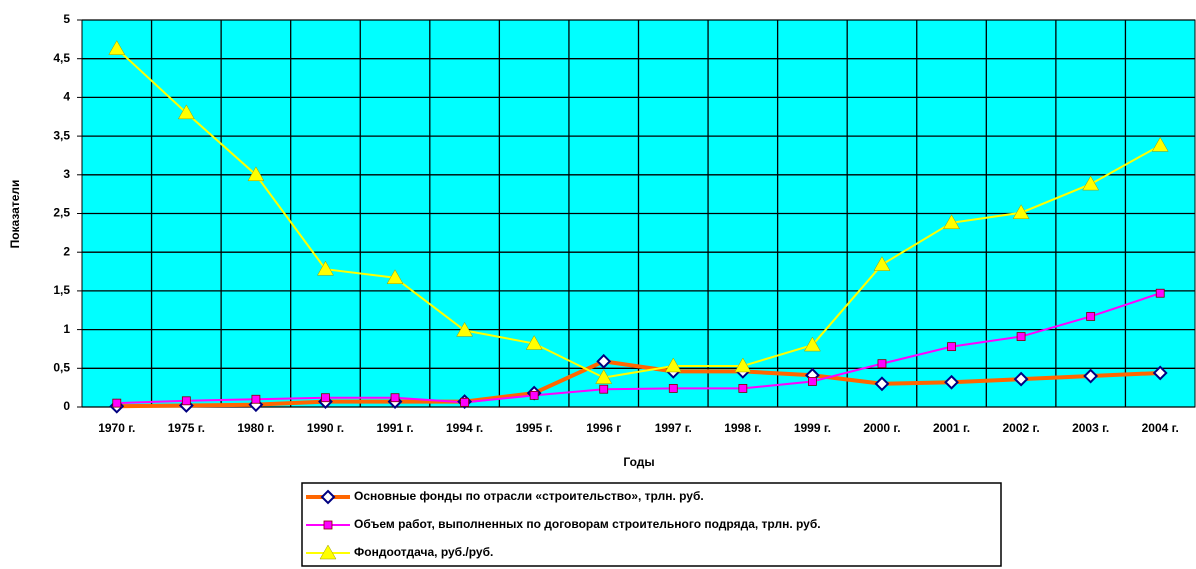 The image size is (1196, 569). Describe the element at coordinates (186, 428) in the screenshot. I see `x-tick-label: 1975 г.` at that location.